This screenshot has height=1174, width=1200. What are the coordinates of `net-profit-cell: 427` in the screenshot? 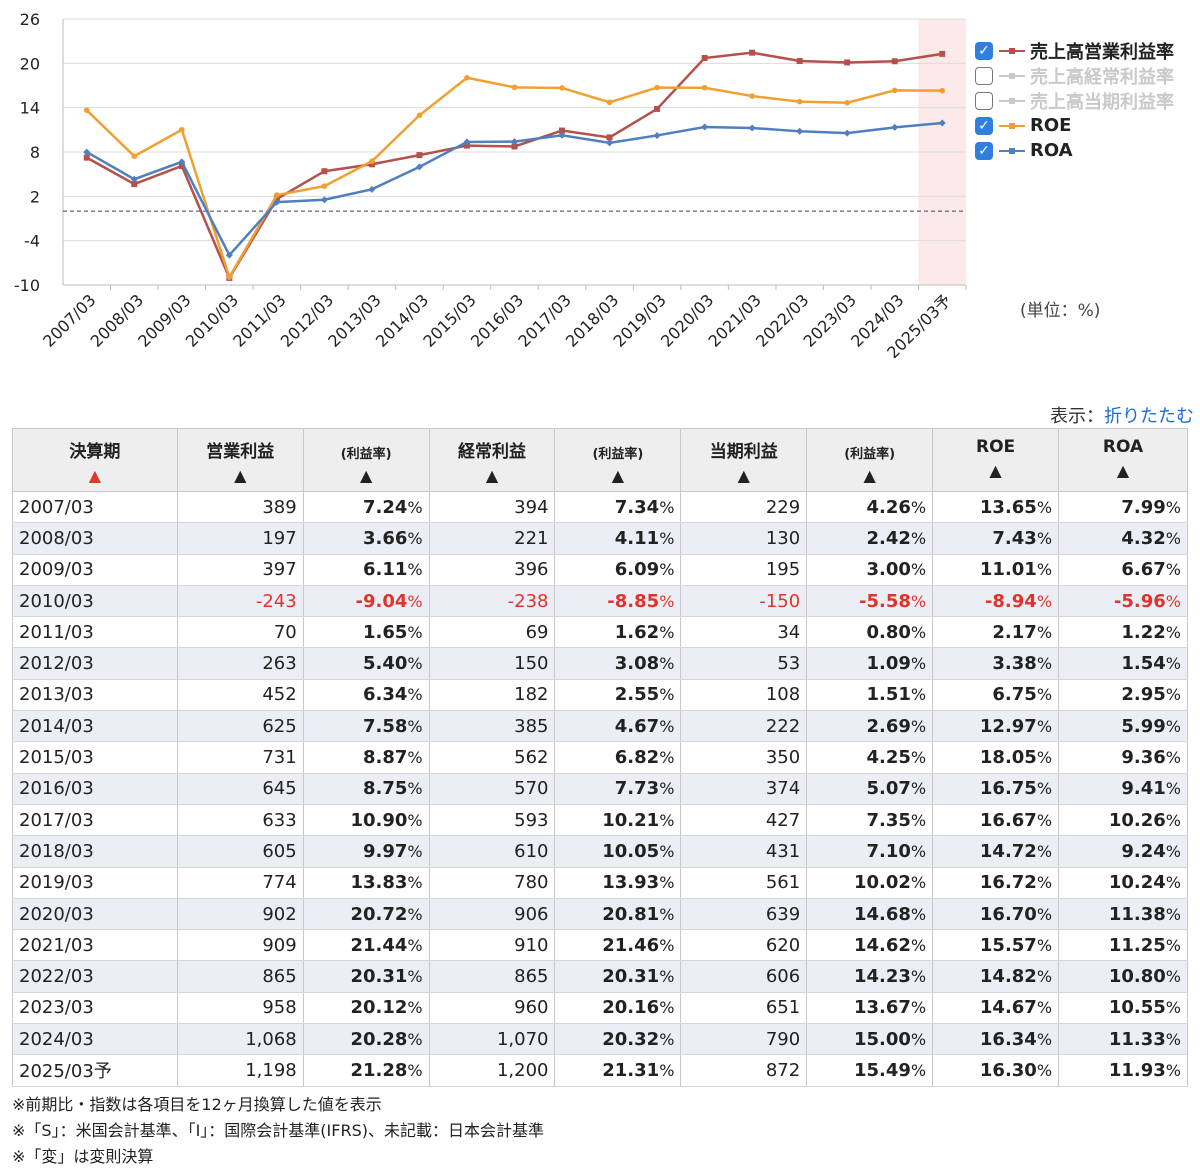 It's located at (744, 820).